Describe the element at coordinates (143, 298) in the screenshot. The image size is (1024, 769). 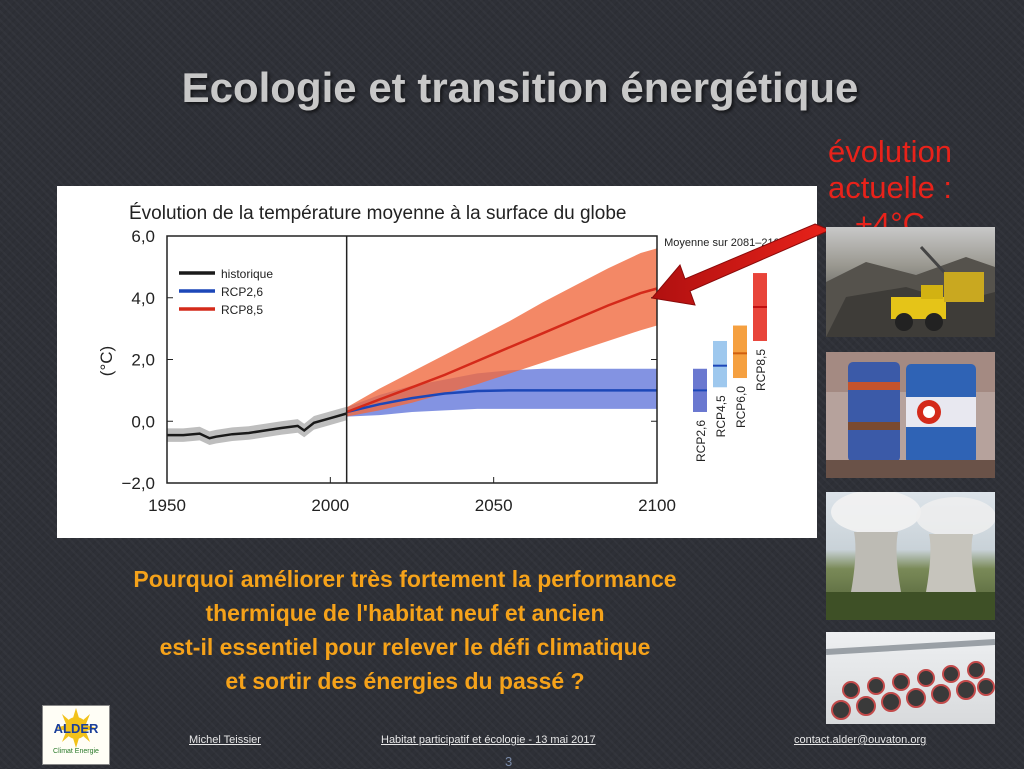
I see `y-tick-label: 4,0` at that location.